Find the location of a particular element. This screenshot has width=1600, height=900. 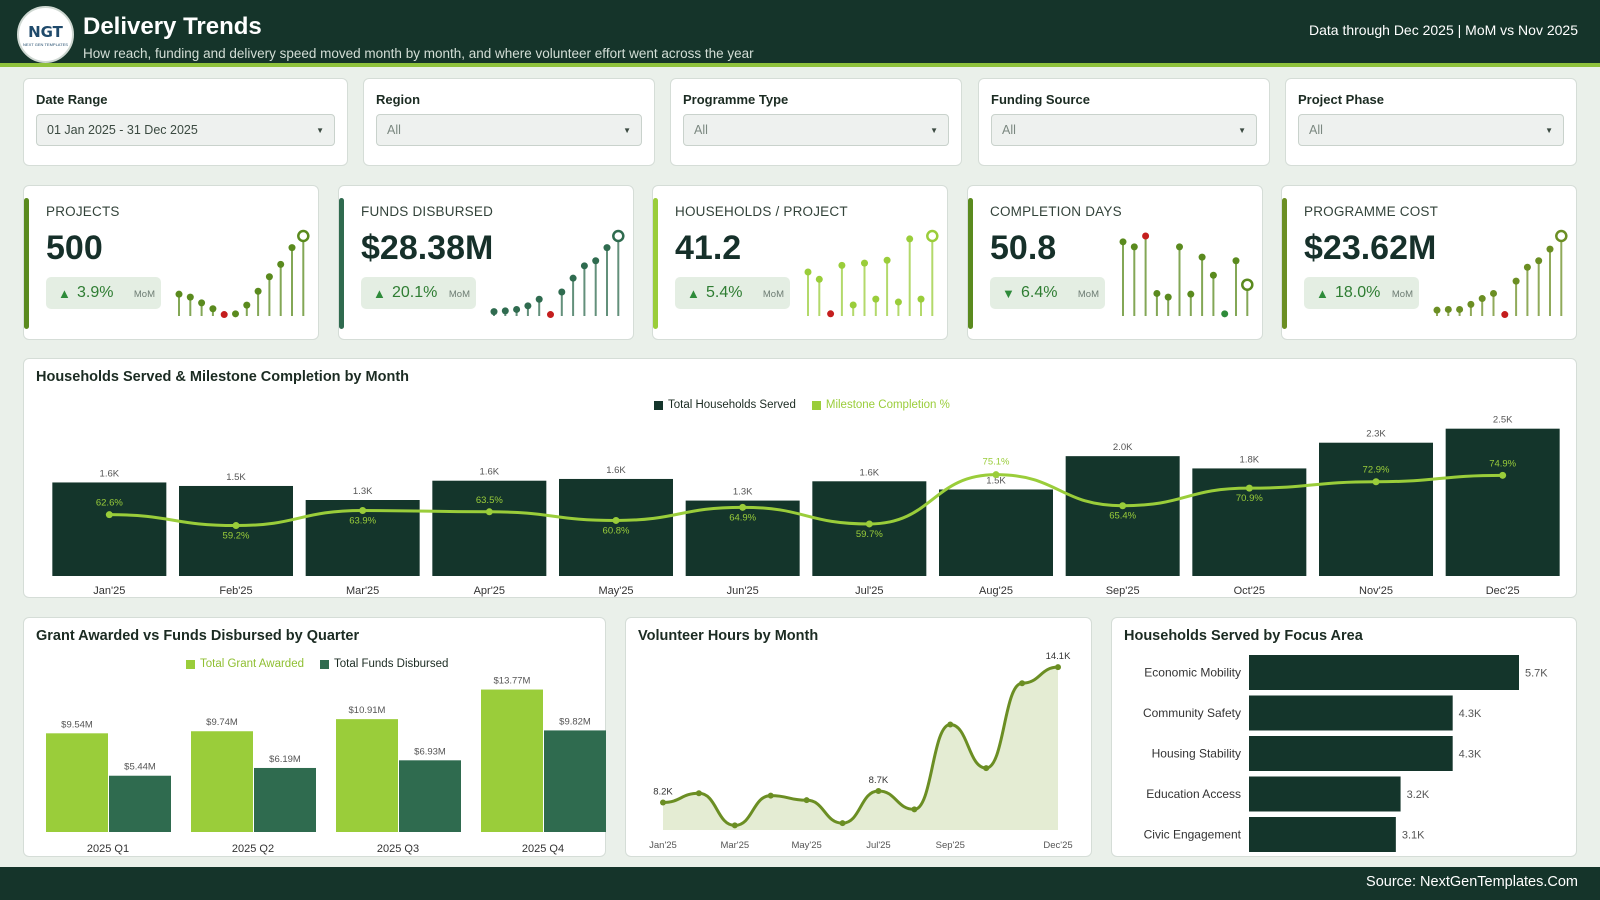

milestone-value-label: 60.8% is located at coordinates (616, 530).